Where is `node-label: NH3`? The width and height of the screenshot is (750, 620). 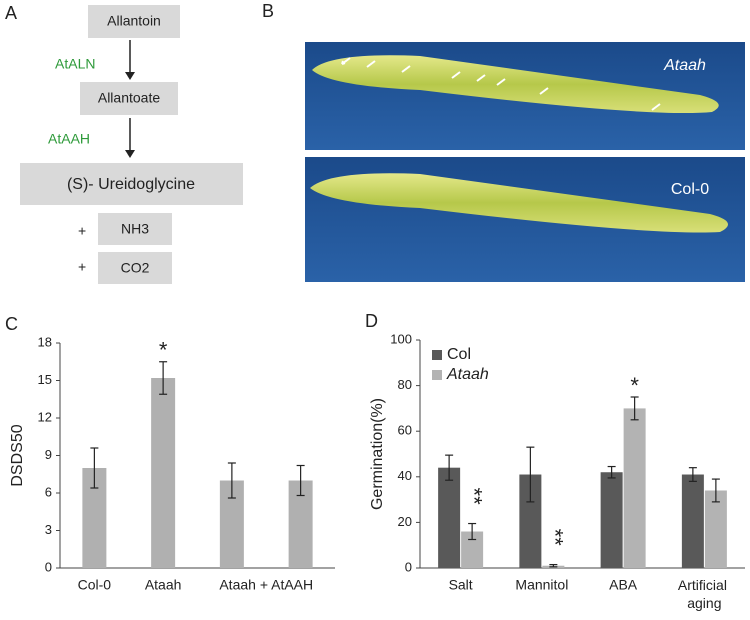 node-label: NH3 is located at coordinates (135, 229).